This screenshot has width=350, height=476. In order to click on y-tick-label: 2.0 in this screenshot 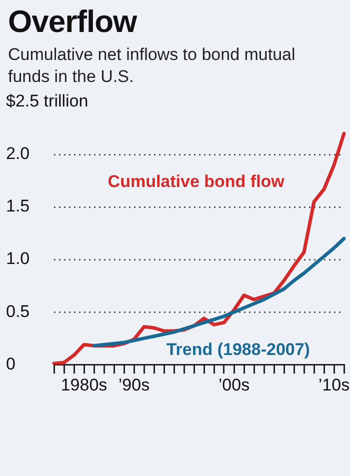, I will do `click(18, 154)`.